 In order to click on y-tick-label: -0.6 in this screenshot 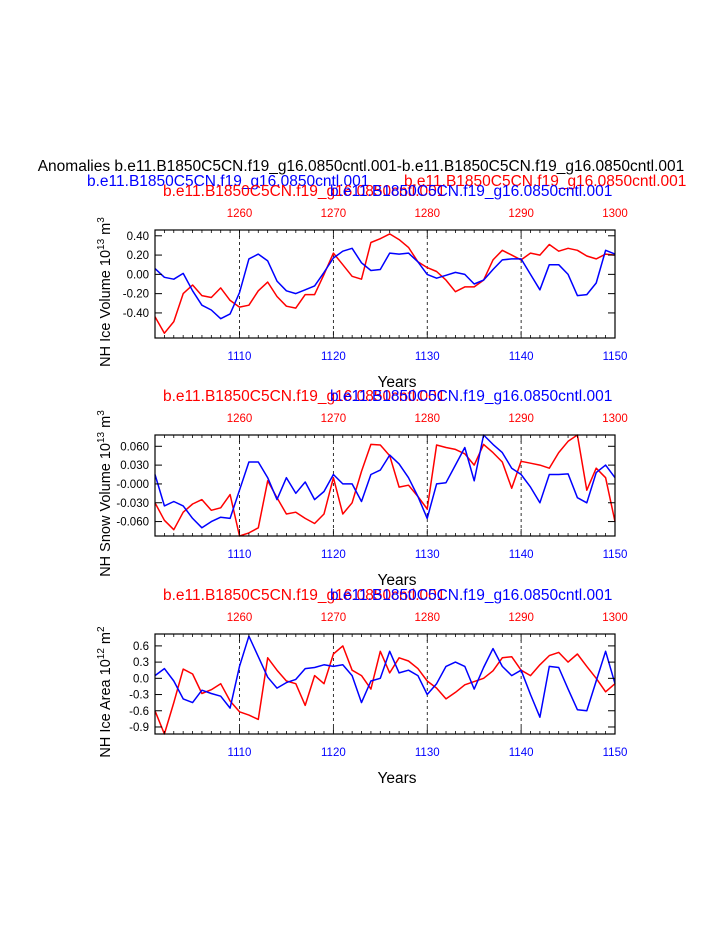, I will do `click(139, 712)`.